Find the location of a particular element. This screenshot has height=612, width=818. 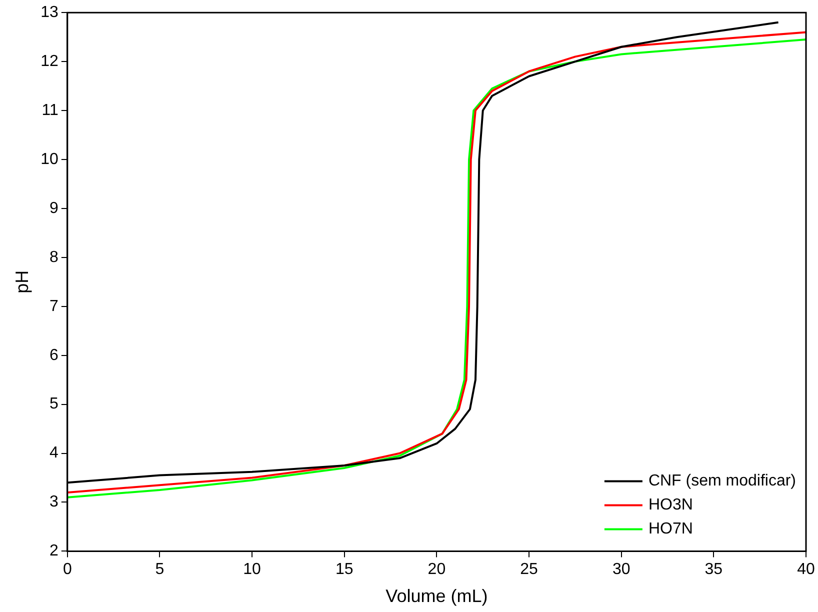

y-tick-label: 9 is located at coordinates (53, 208).